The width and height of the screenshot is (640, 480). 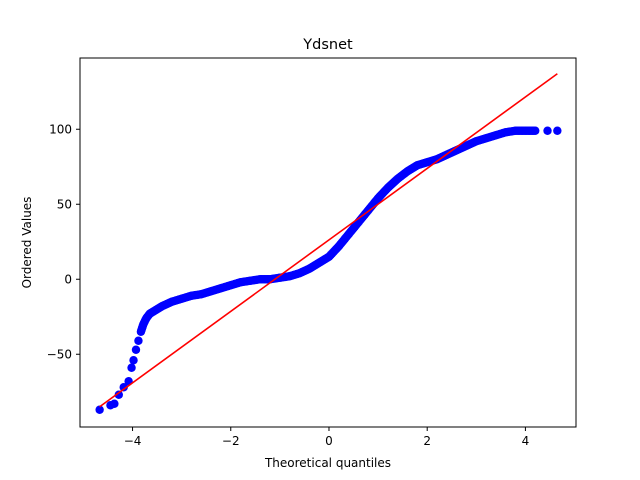 What do you see at coordinates (231, 441) in the screenshot?
I see `x-tick-label: −2` at bounding box center [231, 441].